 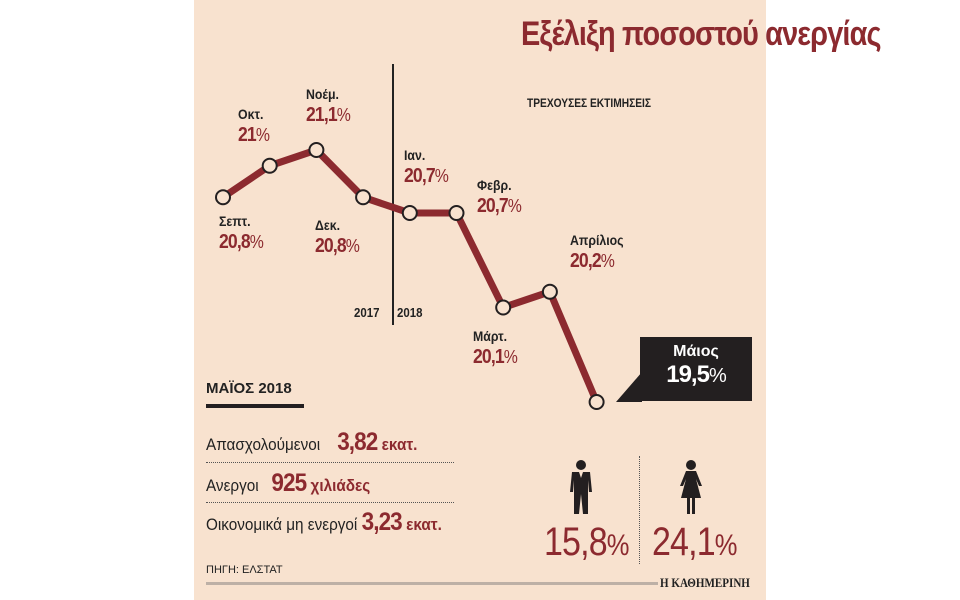 I want to click on callout-month: Μάιος, so click(x=696, y=351).